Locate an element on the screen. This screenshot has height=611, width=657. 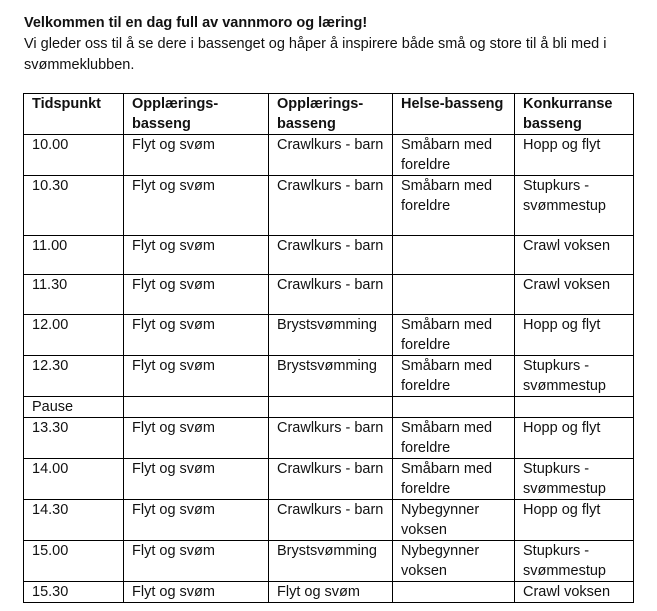
header-cell: Helse-basseng is located at coordinates (453, 114).